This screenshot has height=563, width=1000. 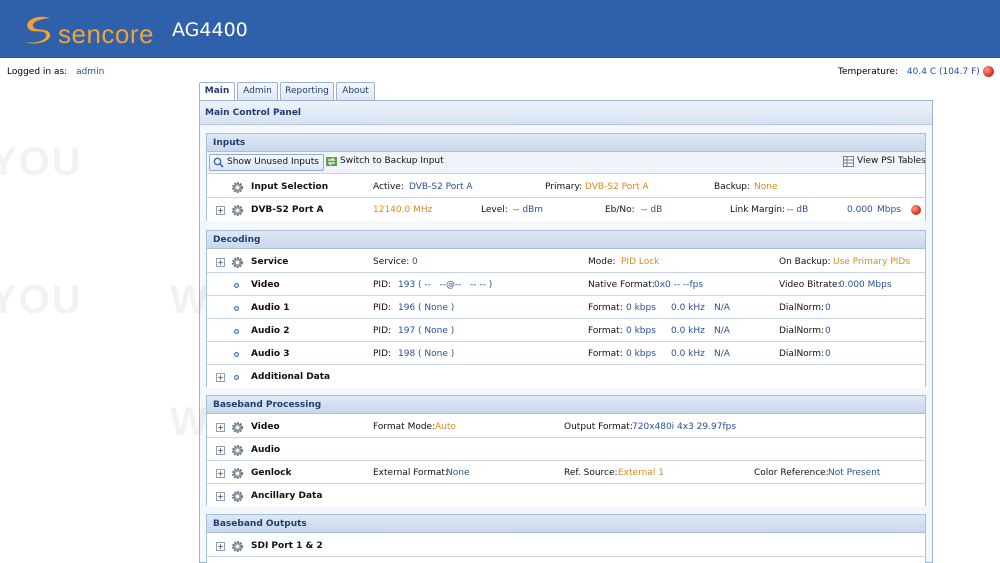 What do you see at coordinates (273, 162) in the screenshot?
I see `show-unused-inputs-label: Show Unused Inputs` at bounding box center [273, 162].